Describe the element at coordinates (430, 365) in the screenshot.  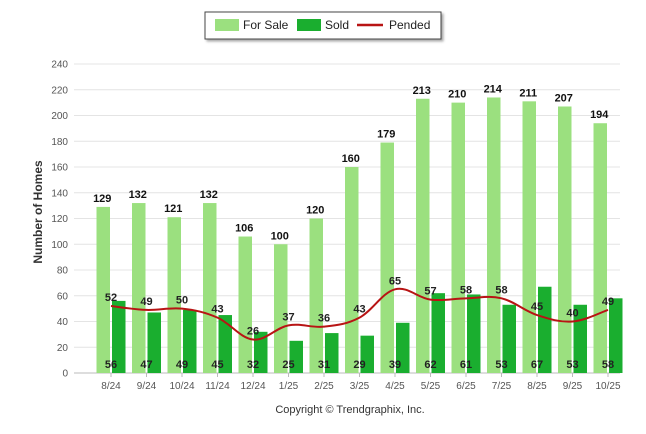
I see `data-label-sold: 62` at that location.